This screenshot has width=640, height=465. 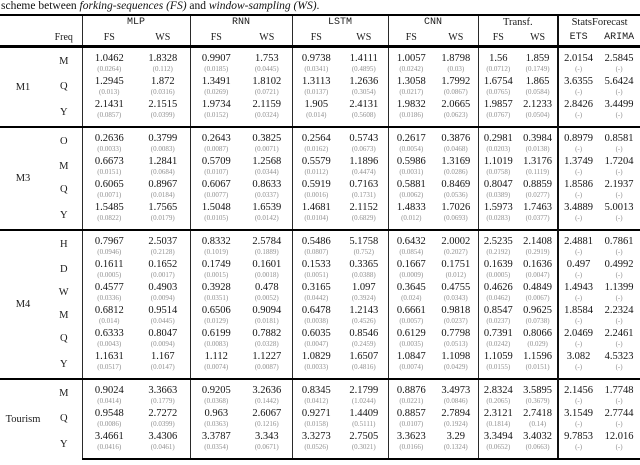 What do you see at coordinates (163, 104) in the screenshot?
I see `value-cell: 2.1515` at bounding box center [163, 104].